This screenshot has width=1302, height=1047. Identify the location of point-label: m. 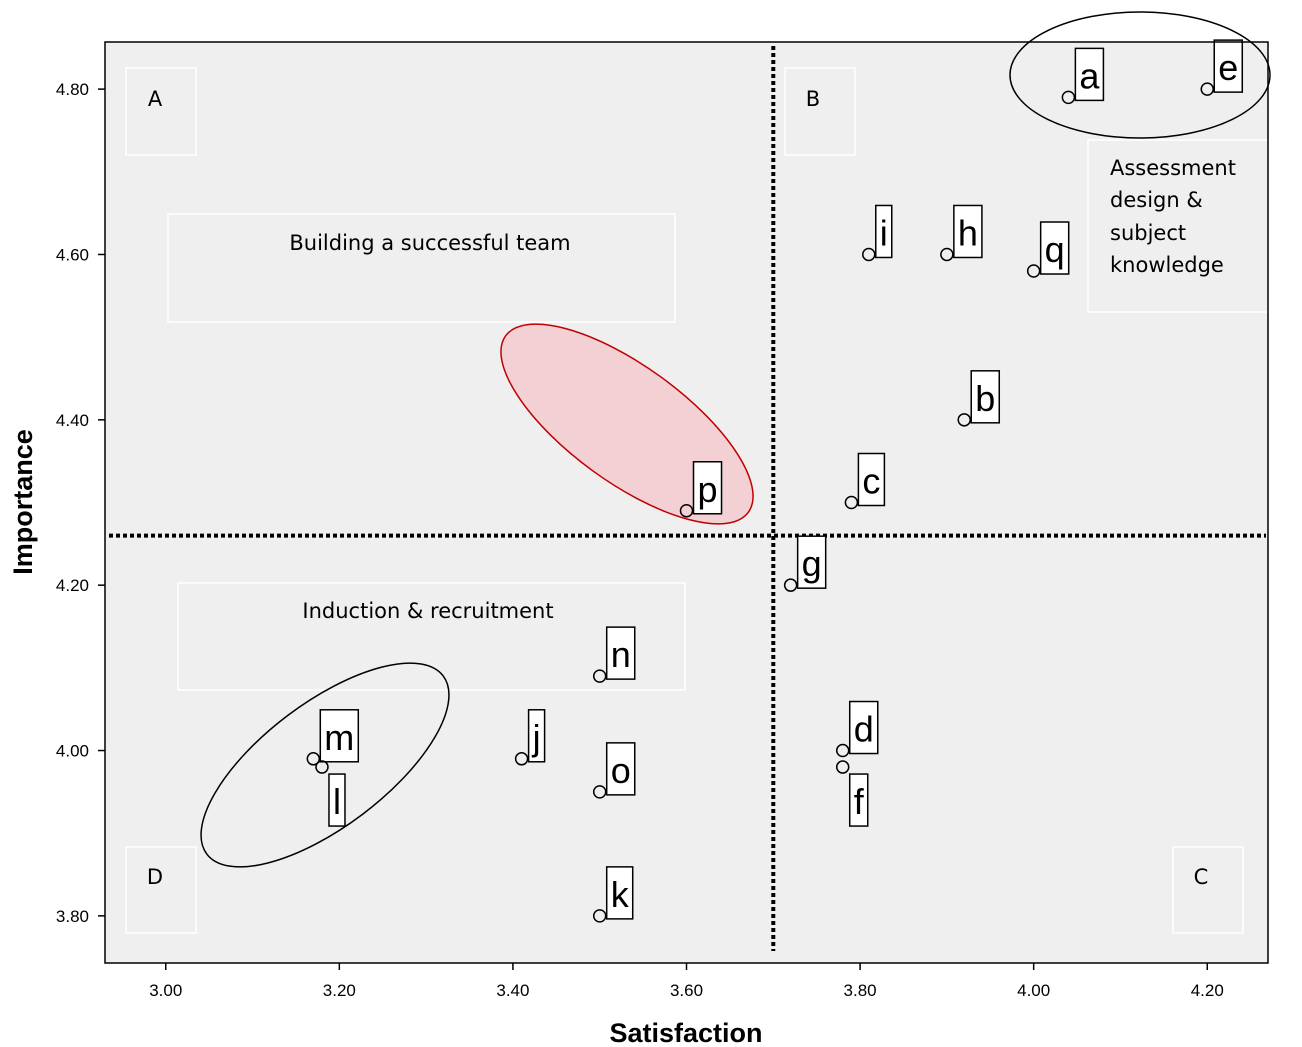
(339, 736).